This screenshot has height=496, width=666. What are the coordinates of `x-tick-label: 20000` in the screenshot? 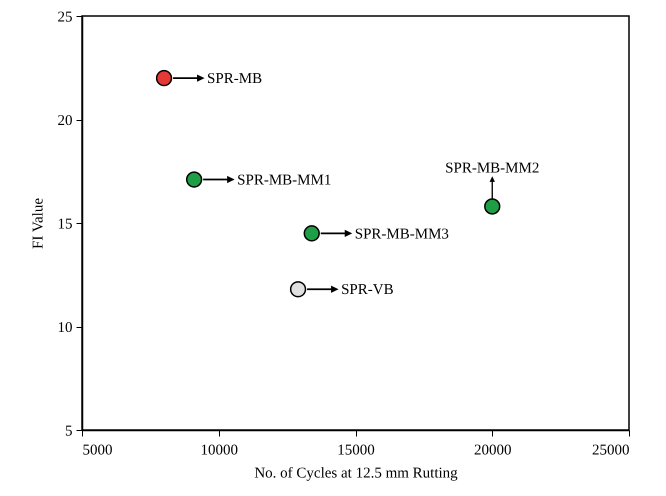 It's located at (493, 450).